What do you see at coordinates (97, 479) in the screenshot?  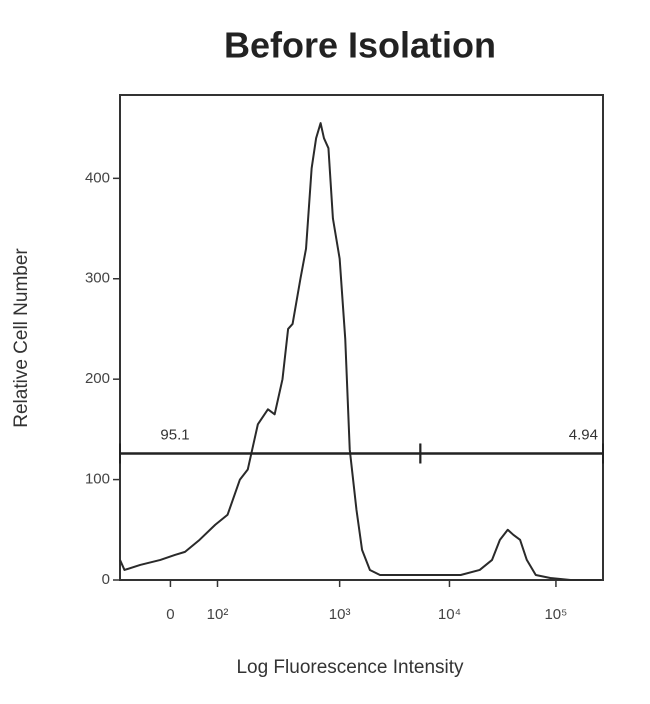 I see `y-tick-label: 100` at bounding box center [97, 479].